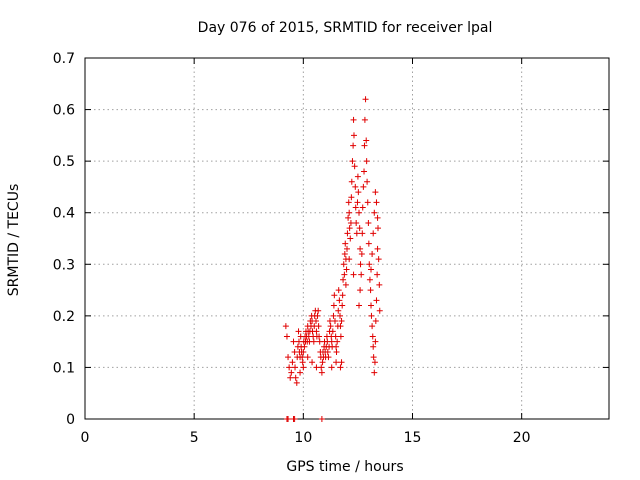 This screenshot has height=480, width=640. What do you see at coordinates (332, 259) in the screenshot?
I see `data-points` at bounding box center [332, 259].